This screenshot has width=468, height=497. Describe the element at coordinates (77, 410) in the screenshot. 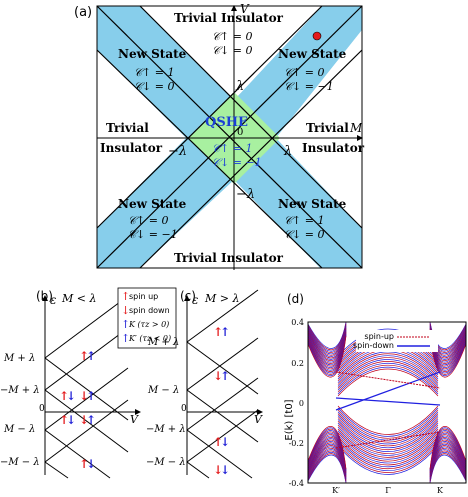

I see `panel-b-arrows: ↑ ↑ ↓ ↑ ↑ ↓ ↑ ↓ ↓ ↑ ↑ ↓` at that location.